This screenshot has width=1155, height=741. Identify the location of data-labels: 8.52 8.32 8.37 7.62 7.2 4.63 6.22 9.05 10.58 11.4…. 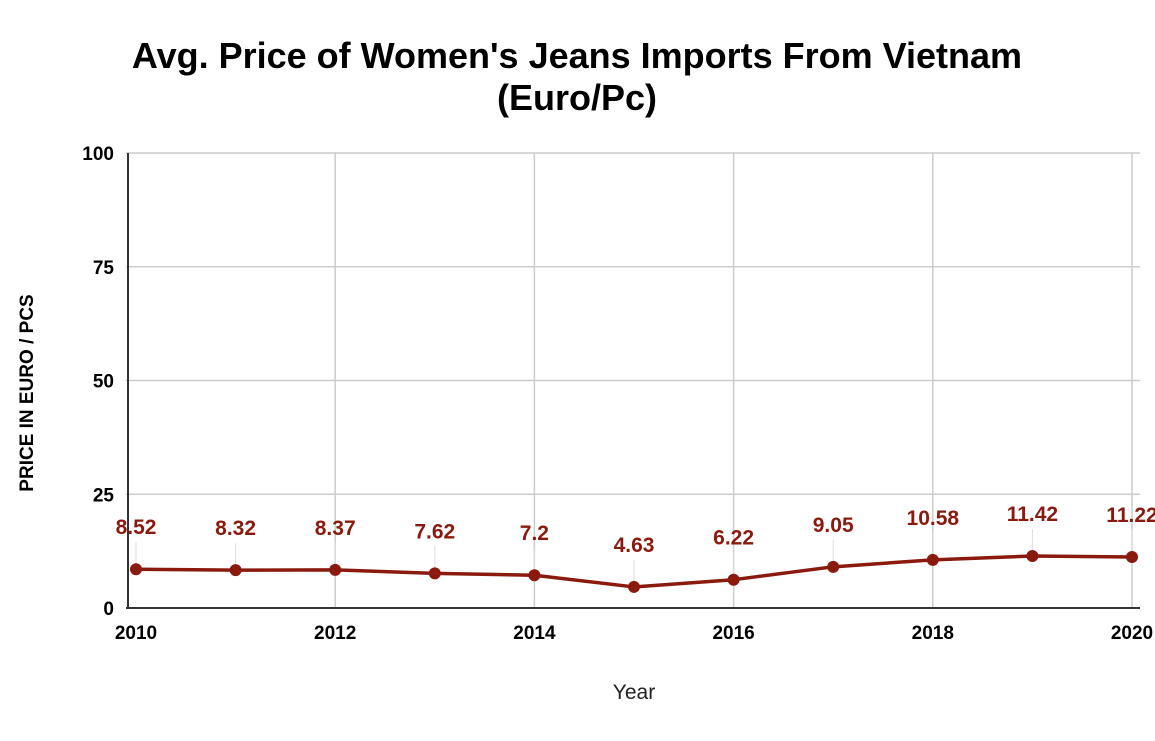
(635, 530).